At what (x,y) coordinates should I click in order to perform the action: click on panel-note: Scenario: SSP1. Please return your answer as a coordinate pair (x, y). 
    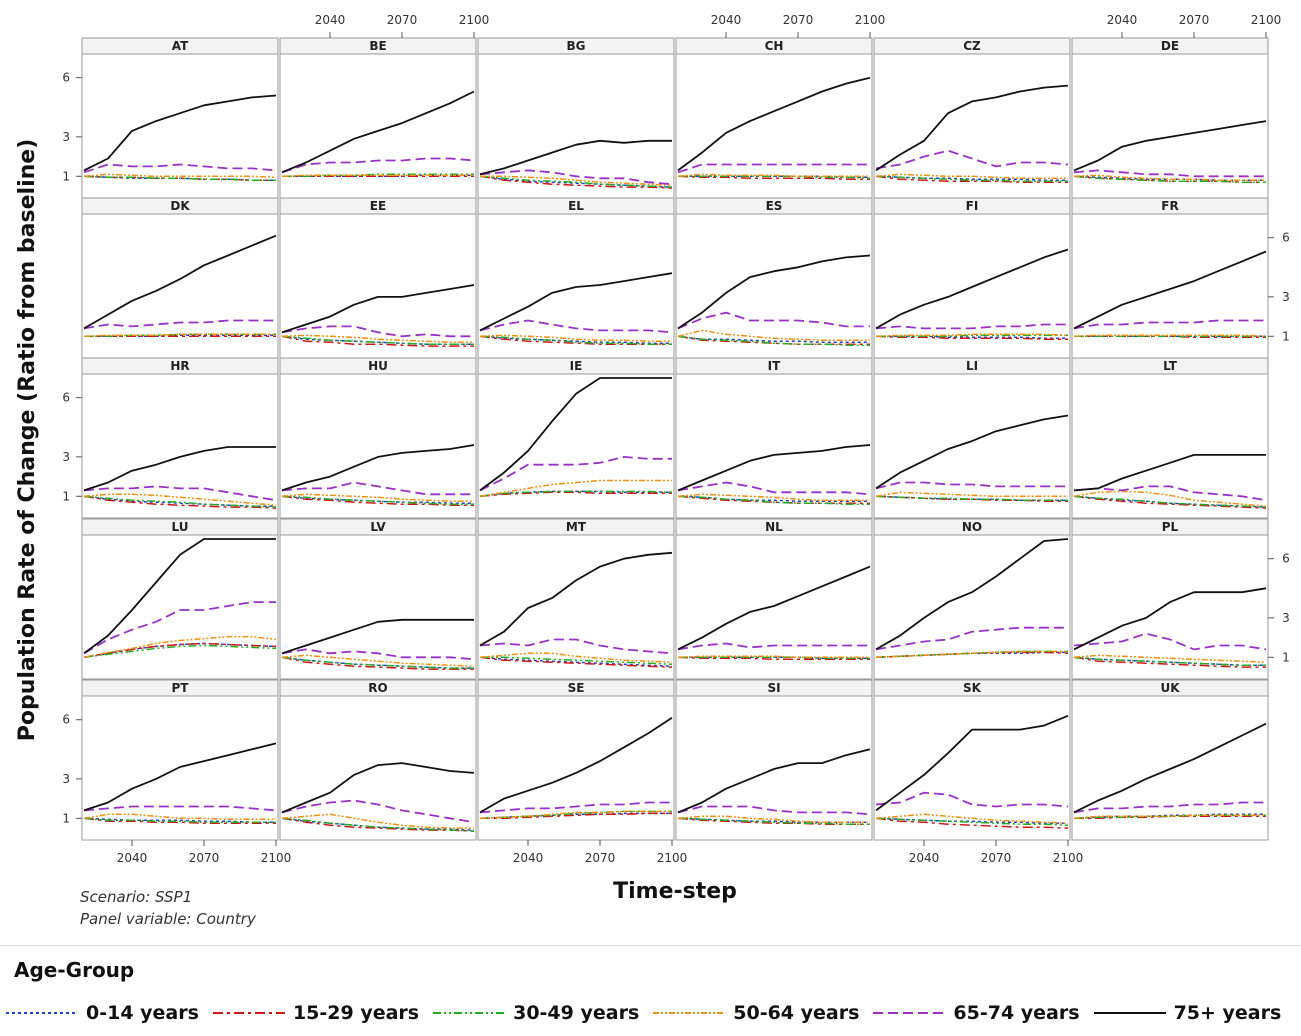
    Looking at the image, I should click on (136, 897).